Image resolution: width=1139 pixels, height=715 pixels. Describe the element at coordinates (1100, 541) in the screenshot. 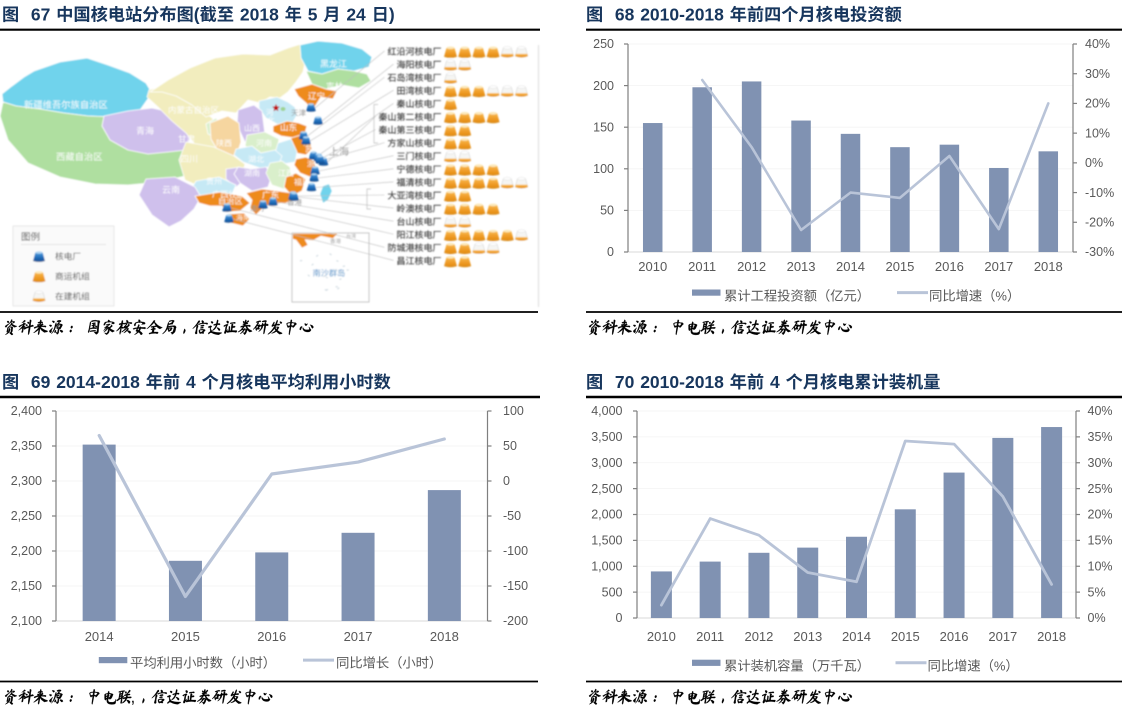

I see `svg-text: 15%` at that location.